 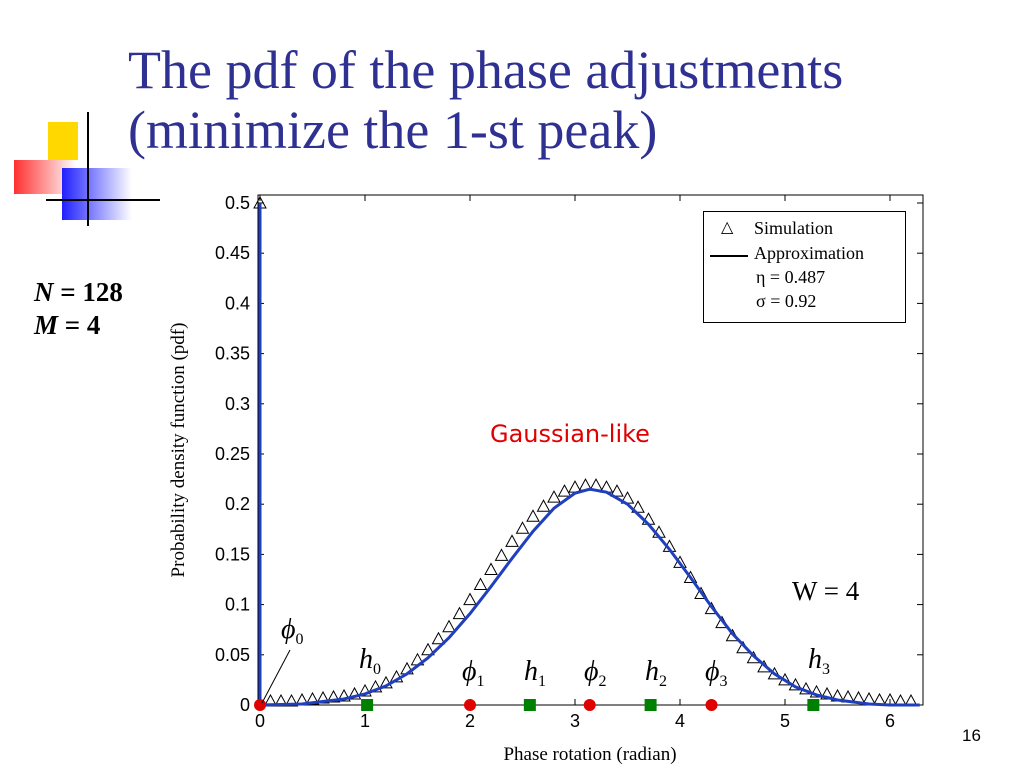 What do you see at coordinates (78, 309) in the screenshot?
I see `parameters: N = 128 M = 4` at bounding box center [78, 309].